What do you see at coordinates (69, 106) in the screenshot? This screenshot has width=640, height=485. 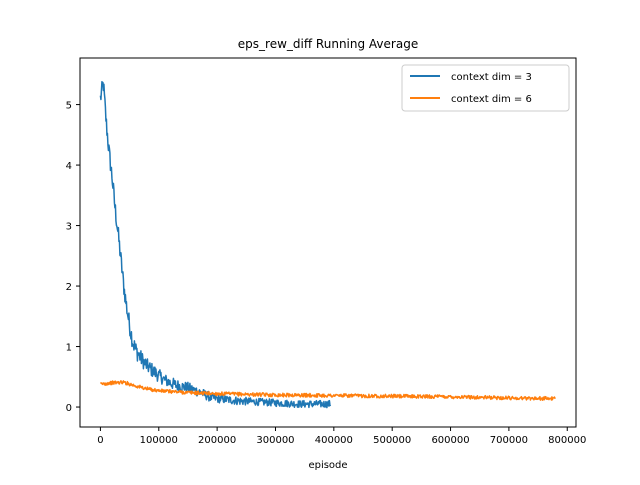 I see `y-tick-label: 5` at bounding box center [69, 106].